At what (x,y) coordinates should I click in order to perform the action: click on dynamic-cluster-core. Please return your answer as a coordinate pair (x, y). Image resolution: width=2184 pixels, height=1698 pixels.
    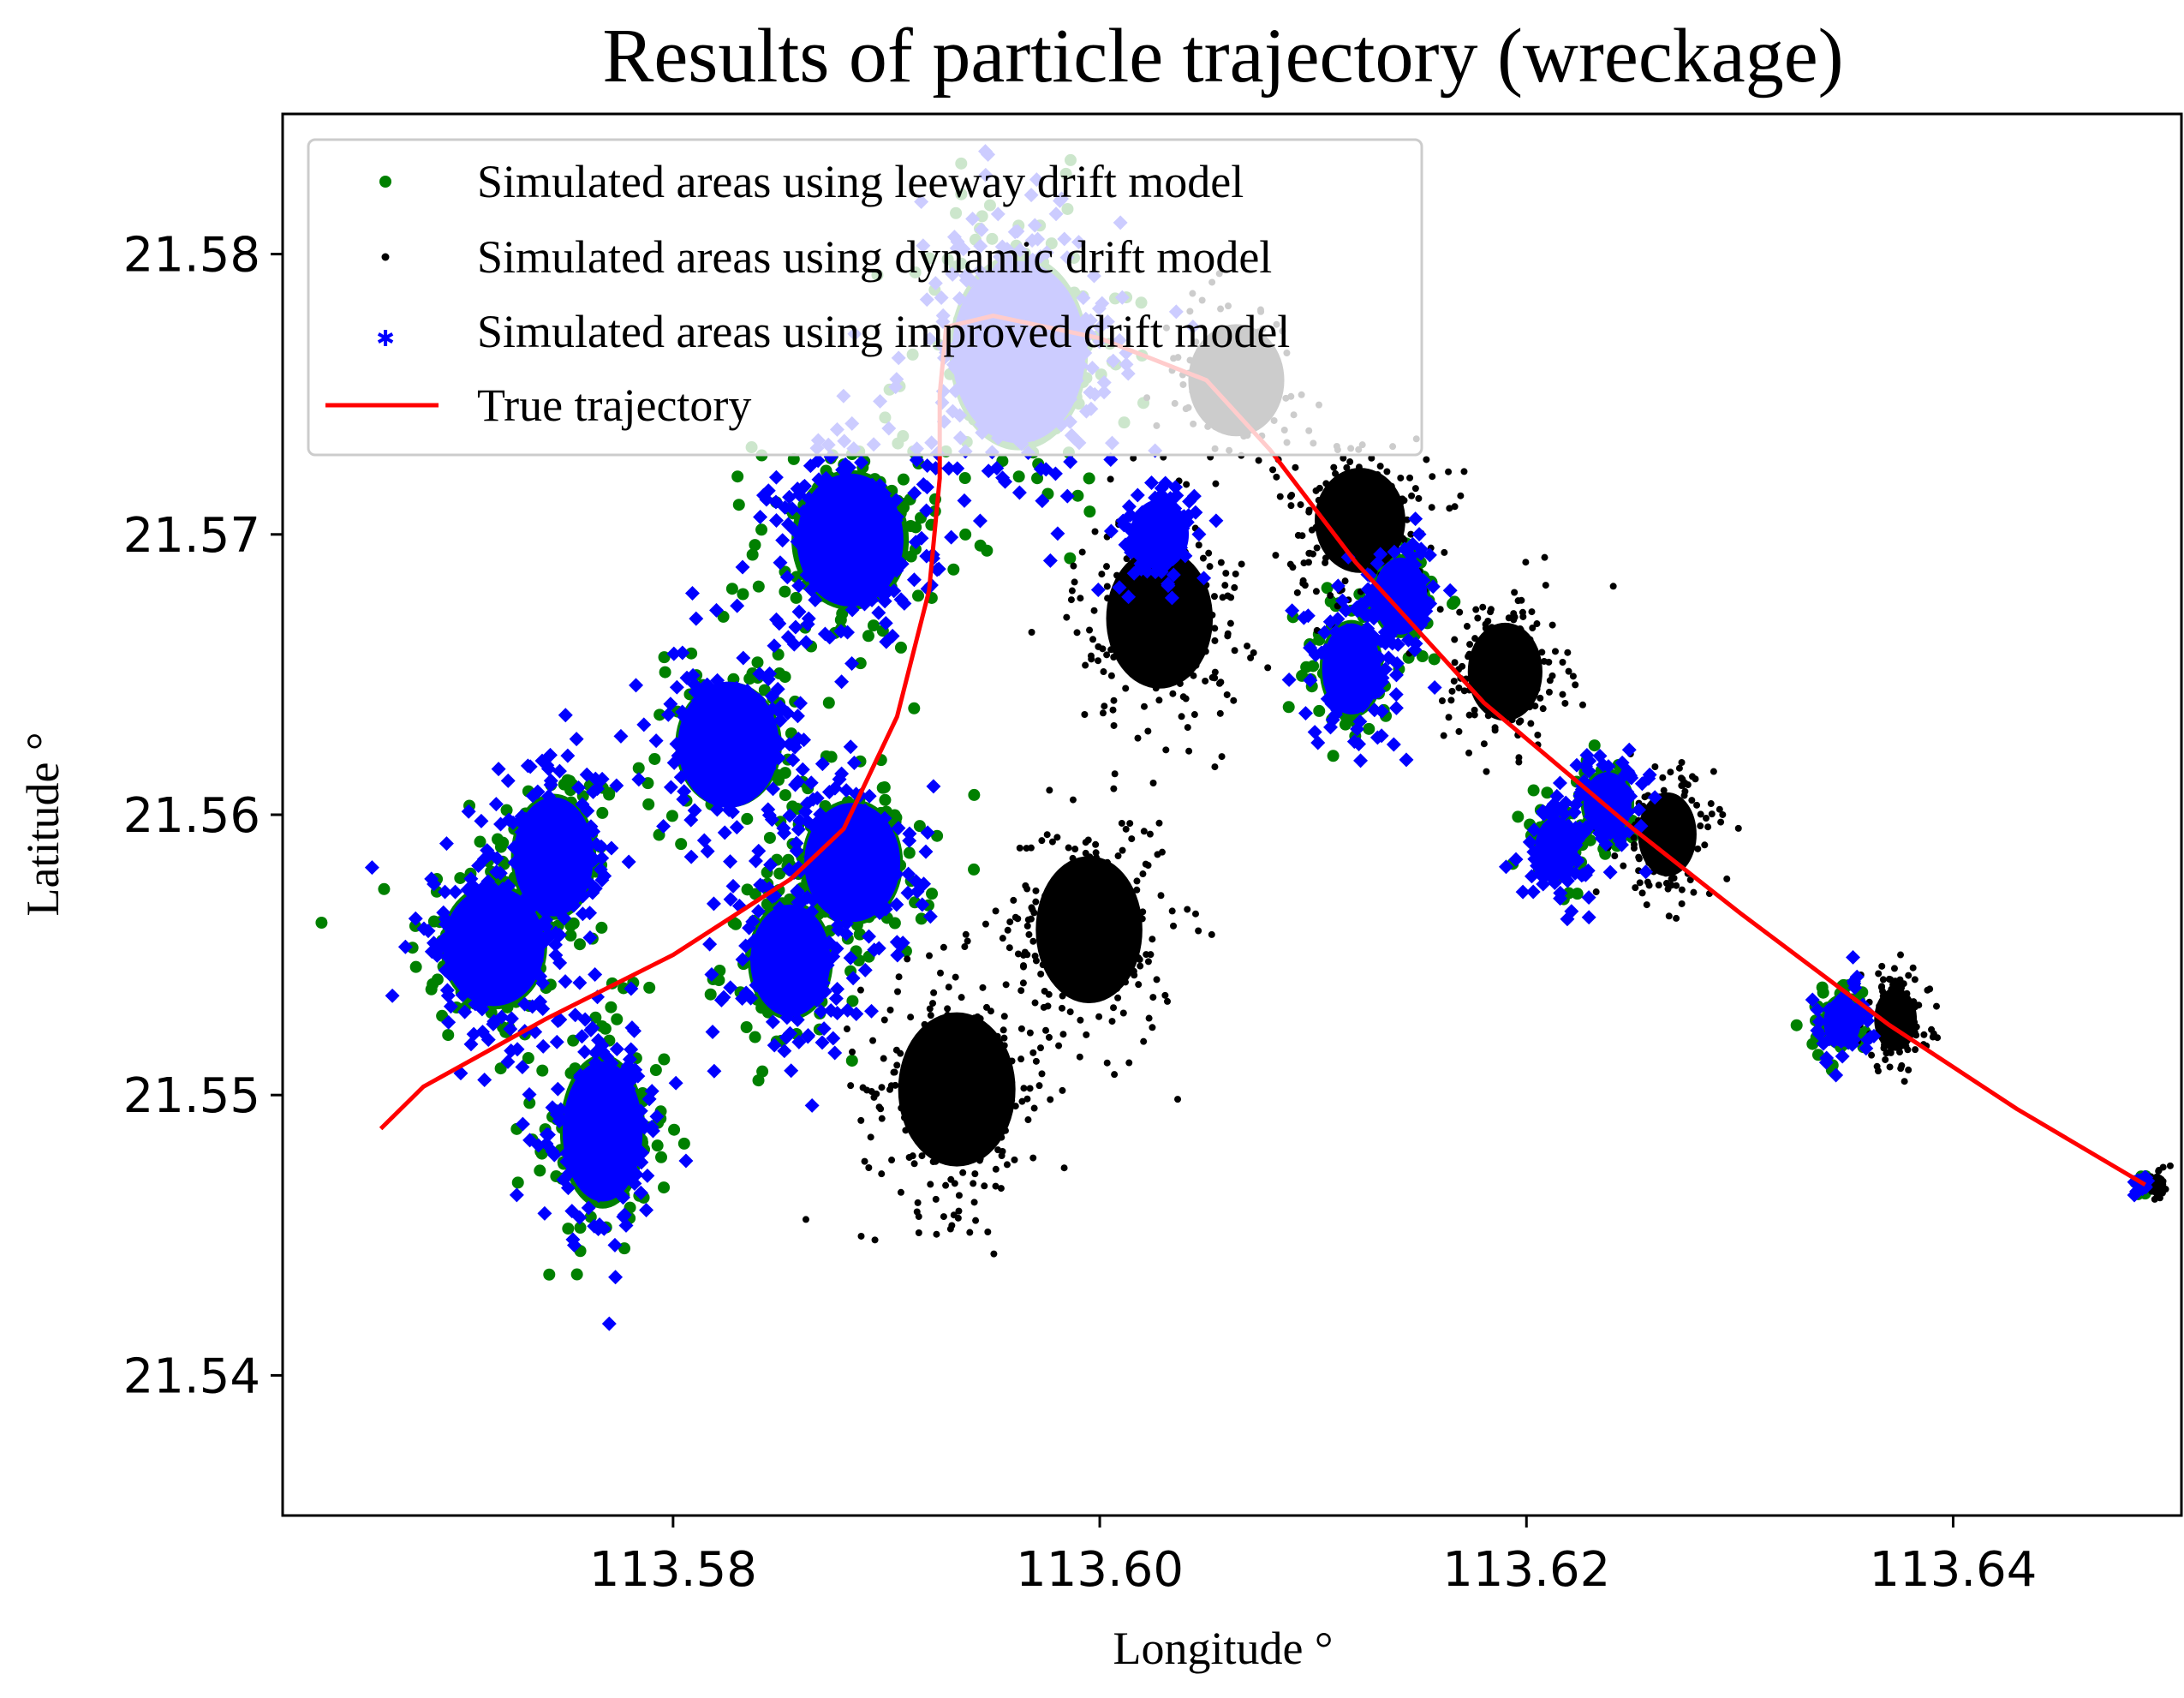
    Looking at the image, I should click on (1360, 520).